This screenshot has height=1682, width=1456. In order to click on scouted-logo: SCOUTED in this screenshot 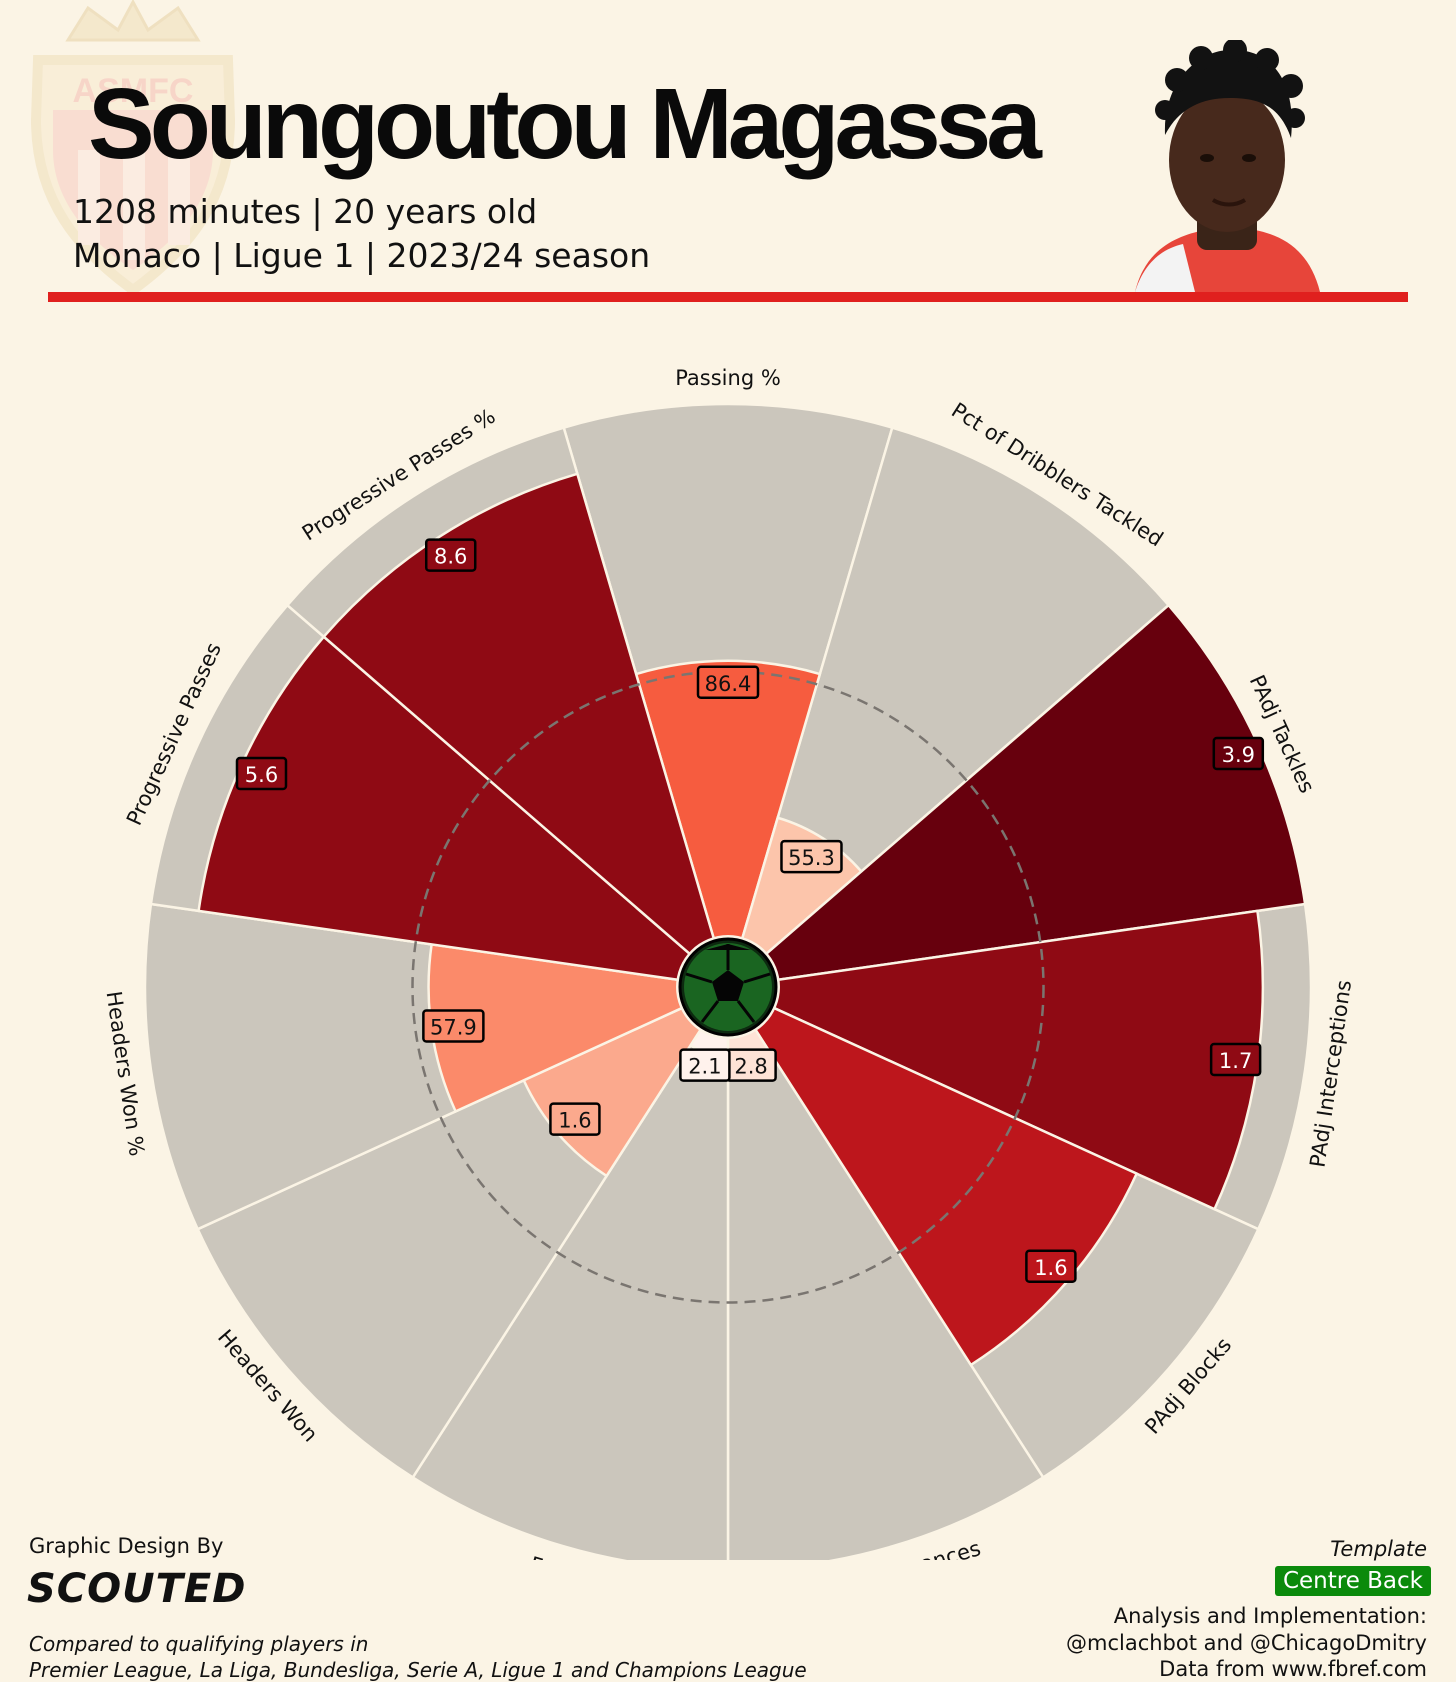, I will do `click(137, 1589)`.